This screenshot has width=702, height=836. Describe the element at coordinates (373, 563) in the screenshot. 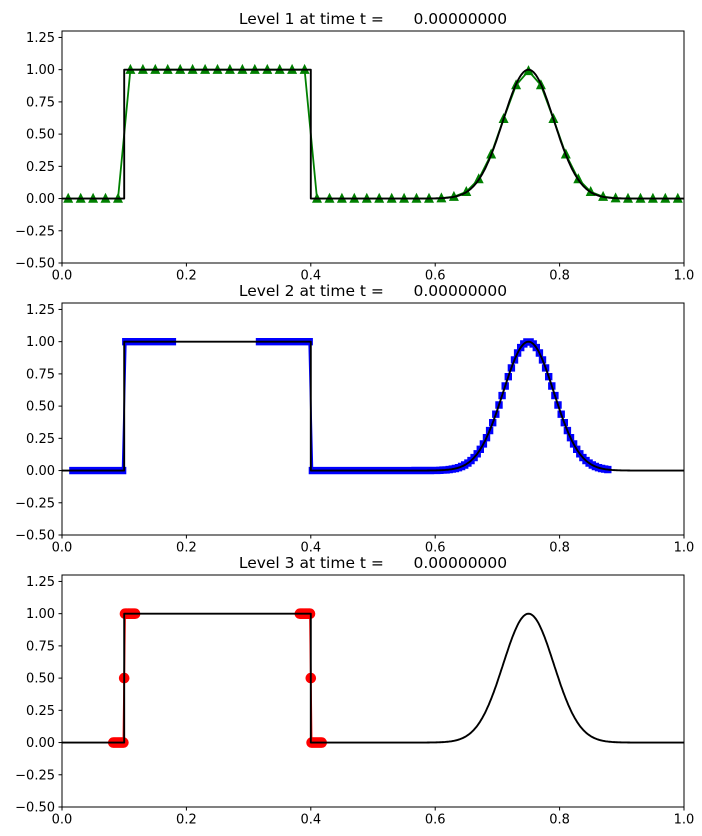

I see `subplot-3-title: Level 3 at time t = 0.00000000` at that location.